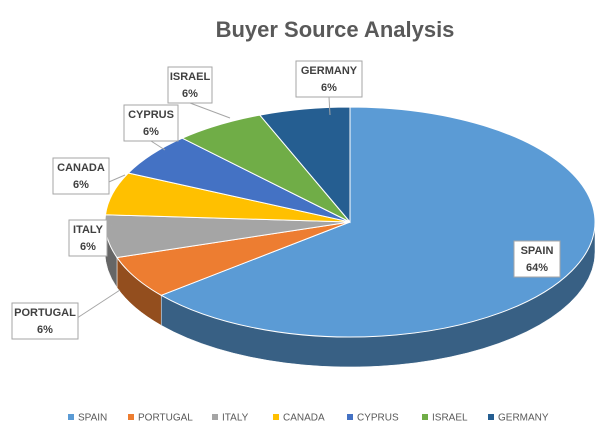  Describe the element at coordinates (378, 418) in the screenshot. I see `legend-label: CYPRUS` at that location.